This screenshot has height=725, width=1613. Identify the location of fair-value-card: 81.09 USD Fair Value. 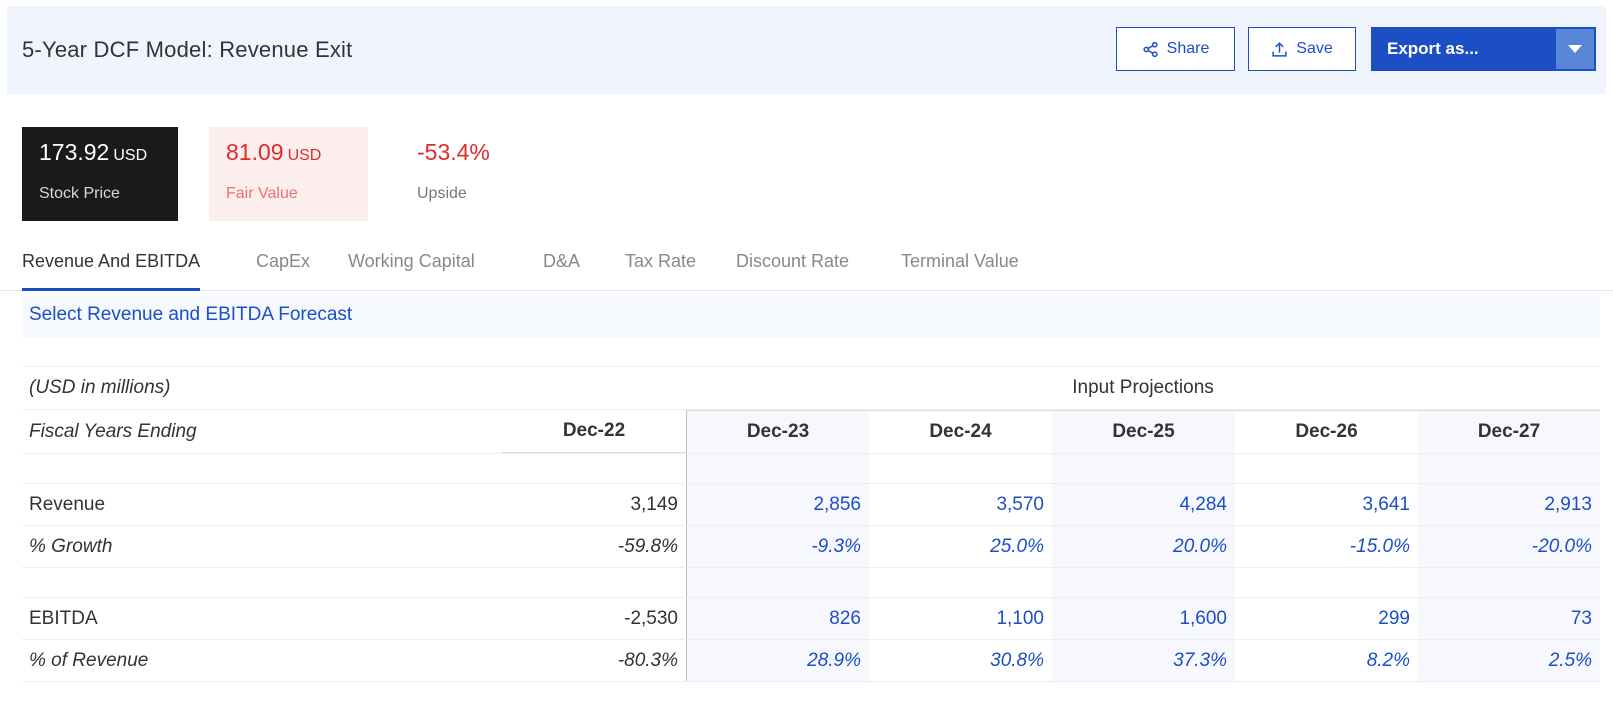
(288, 174).